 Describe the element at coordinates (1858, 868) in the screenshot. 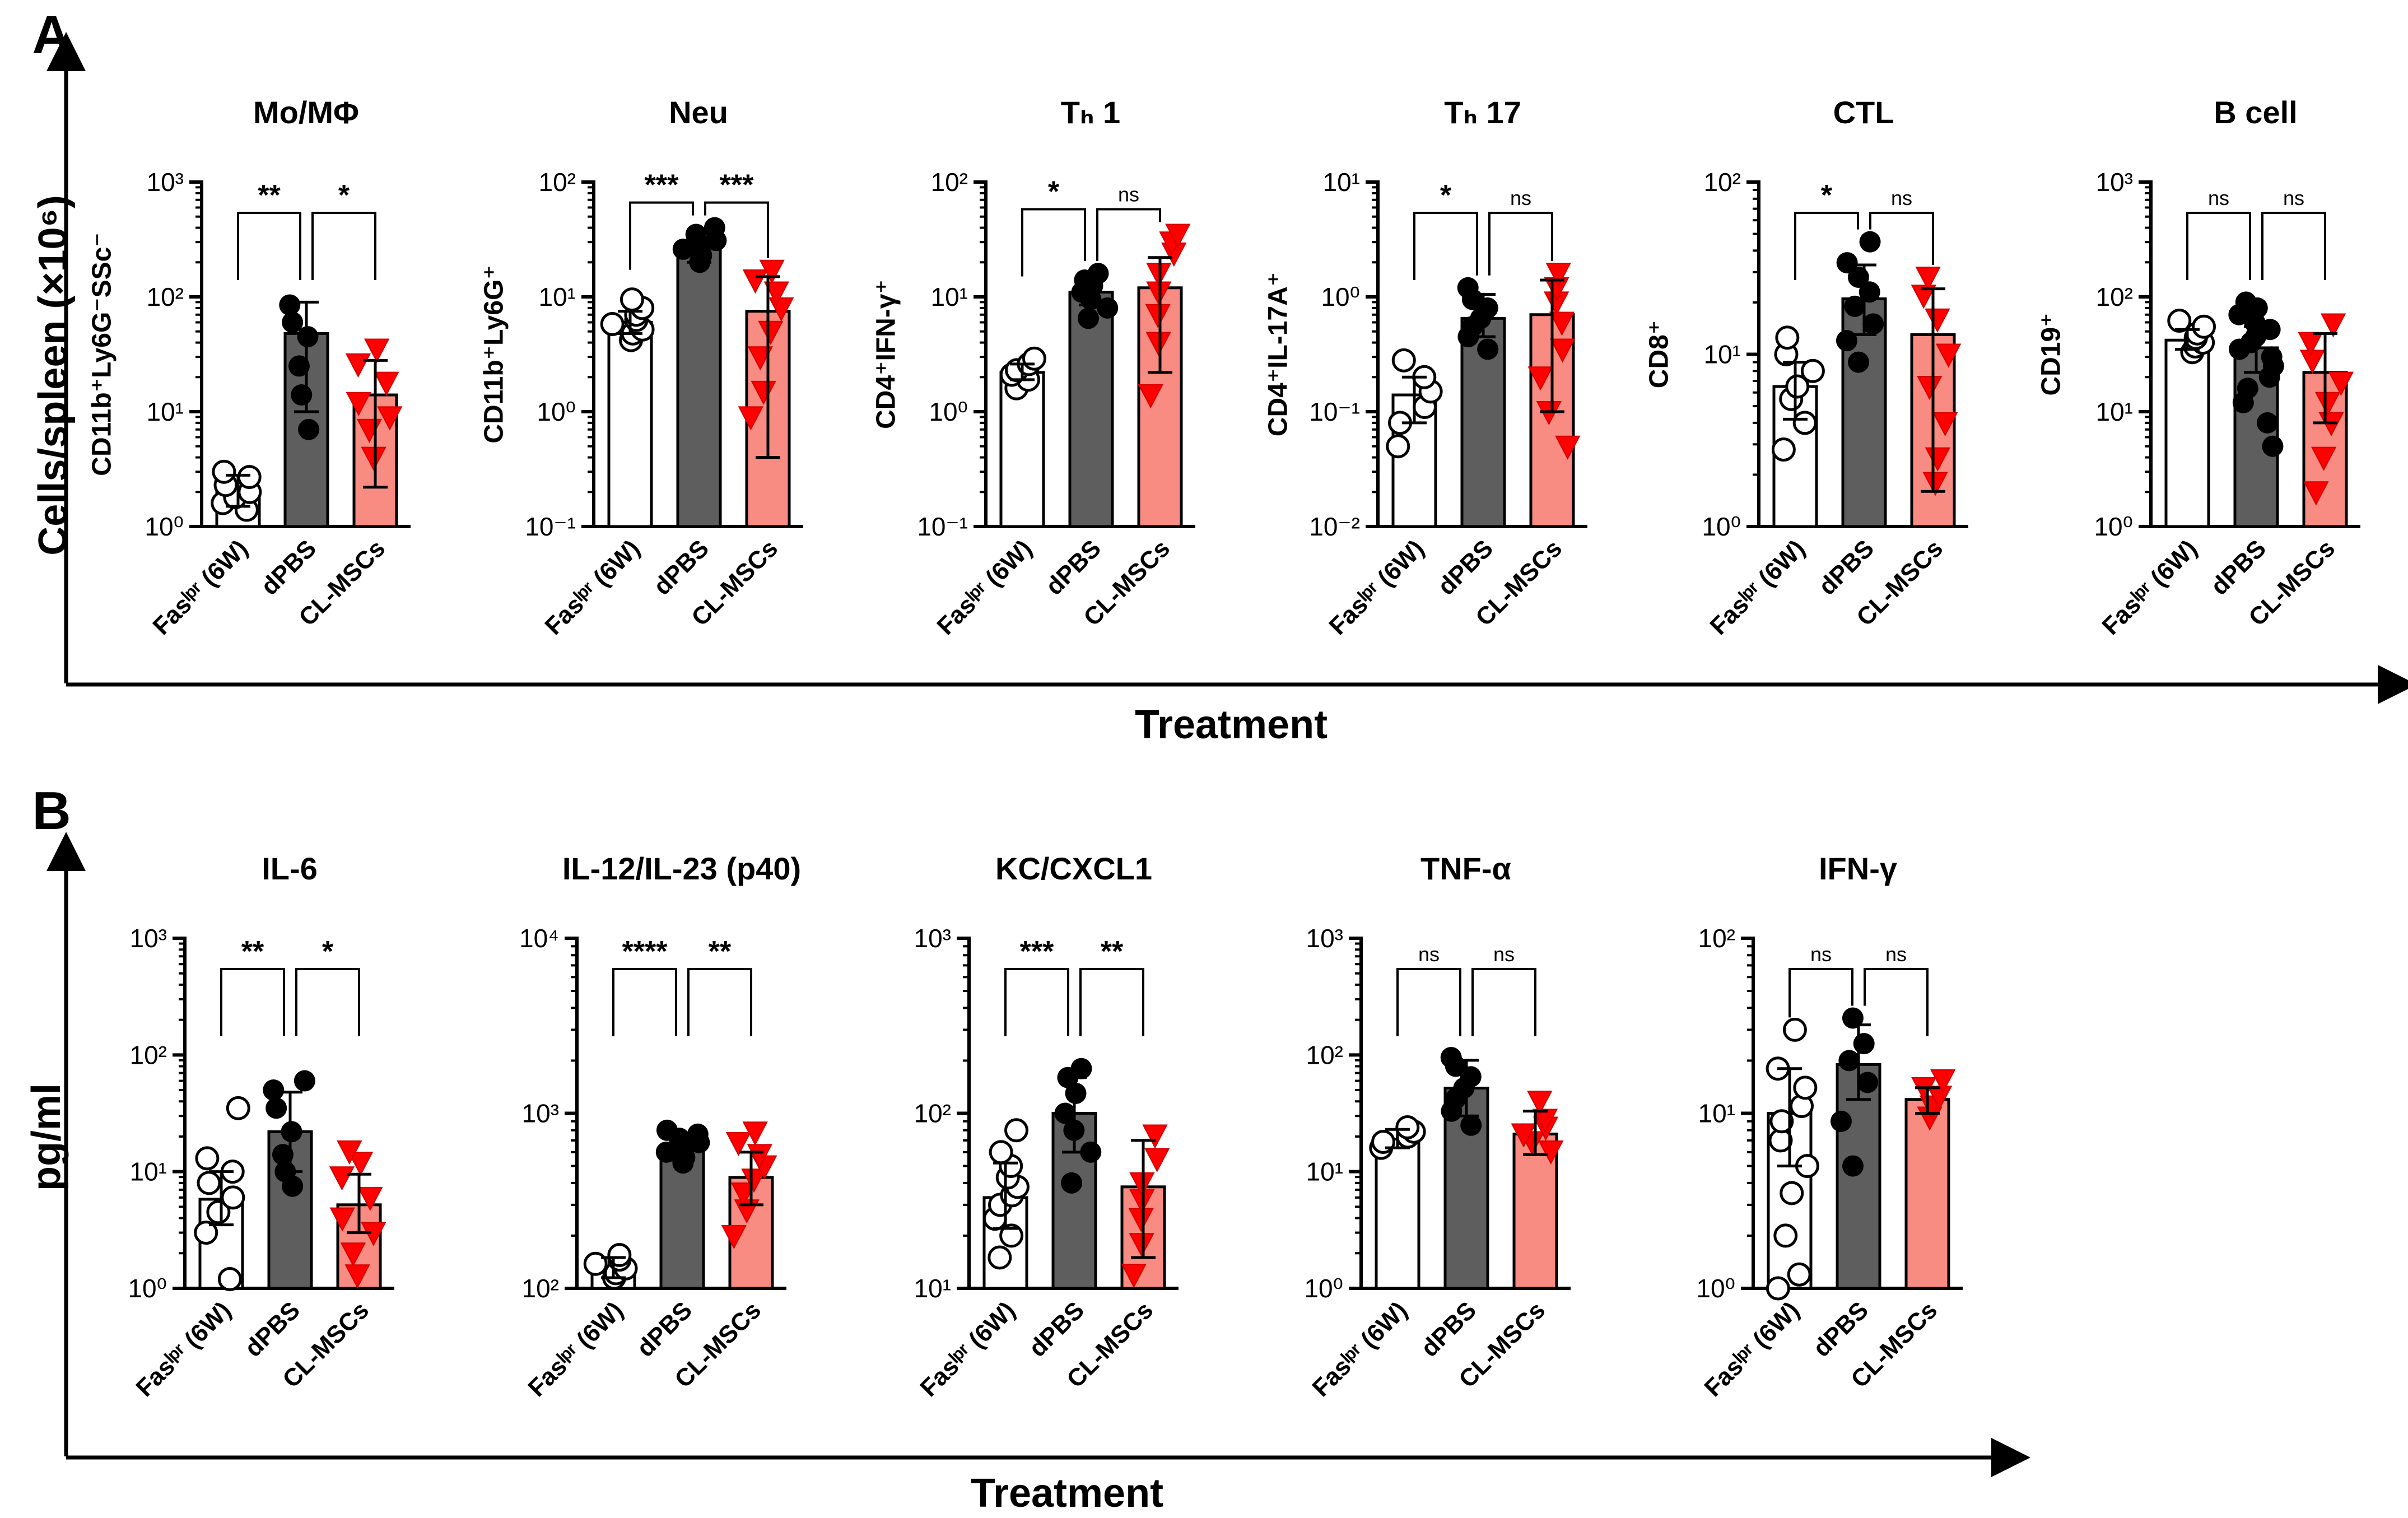

I see `subplot-title: IFN-γ` at that location.